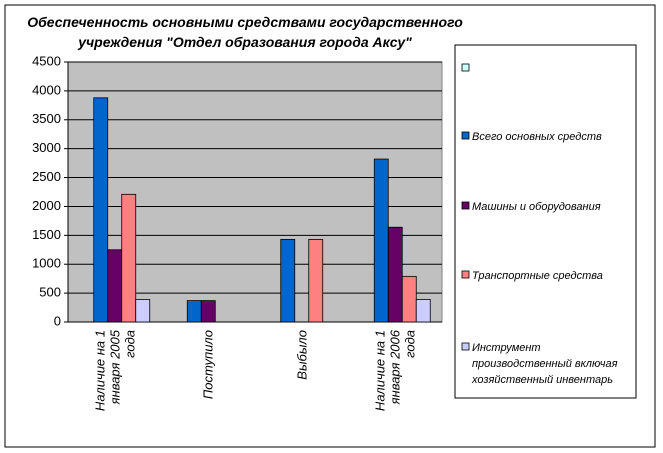 Image resolution: width=663 pixels, height=453 pixels. I want to click on y-tick-label: 2500, so click(46, 176).